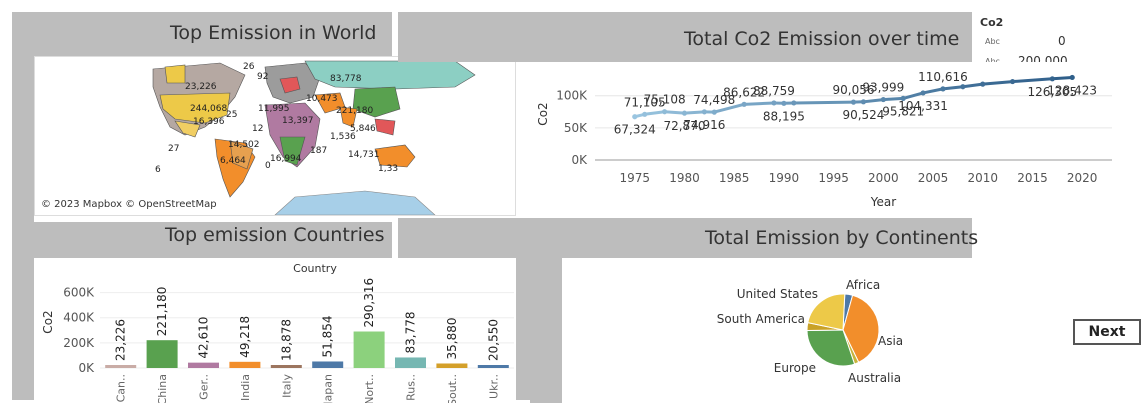 This screenshot has height=411, width=1142. Describe the element at coordinates (233, 161) in the screenshot. I see `map-value-label: 6,464` at that location.